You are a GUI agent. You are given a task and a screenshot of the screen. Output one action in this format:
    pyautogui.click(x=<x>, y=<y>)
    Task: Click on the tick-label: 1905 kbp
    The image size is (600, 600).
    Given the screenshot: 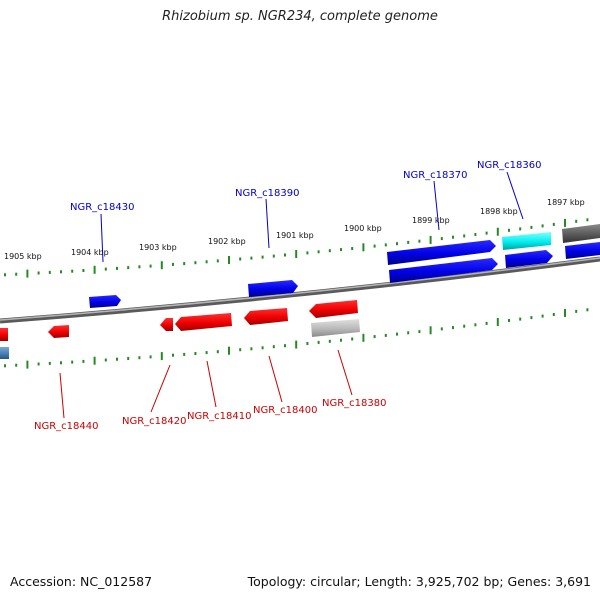 What is the action you would take?
    pyautogui.click(x=23, y=256)
    